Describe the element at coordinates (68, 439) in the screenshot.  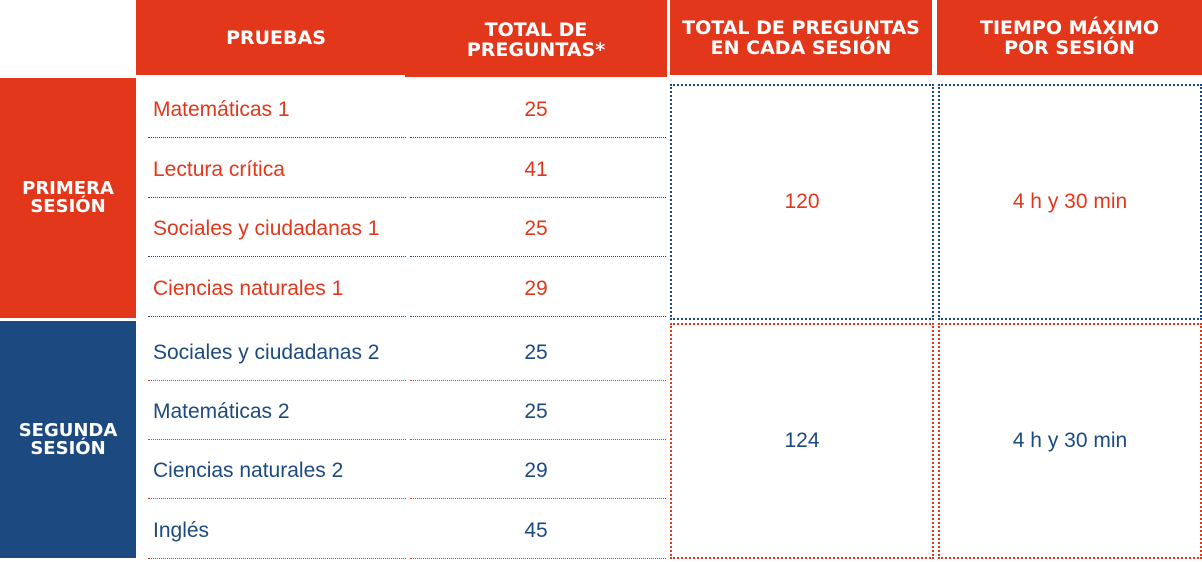
I see `session-label-segunda: SEGUNDA SESIÓN` at that location.